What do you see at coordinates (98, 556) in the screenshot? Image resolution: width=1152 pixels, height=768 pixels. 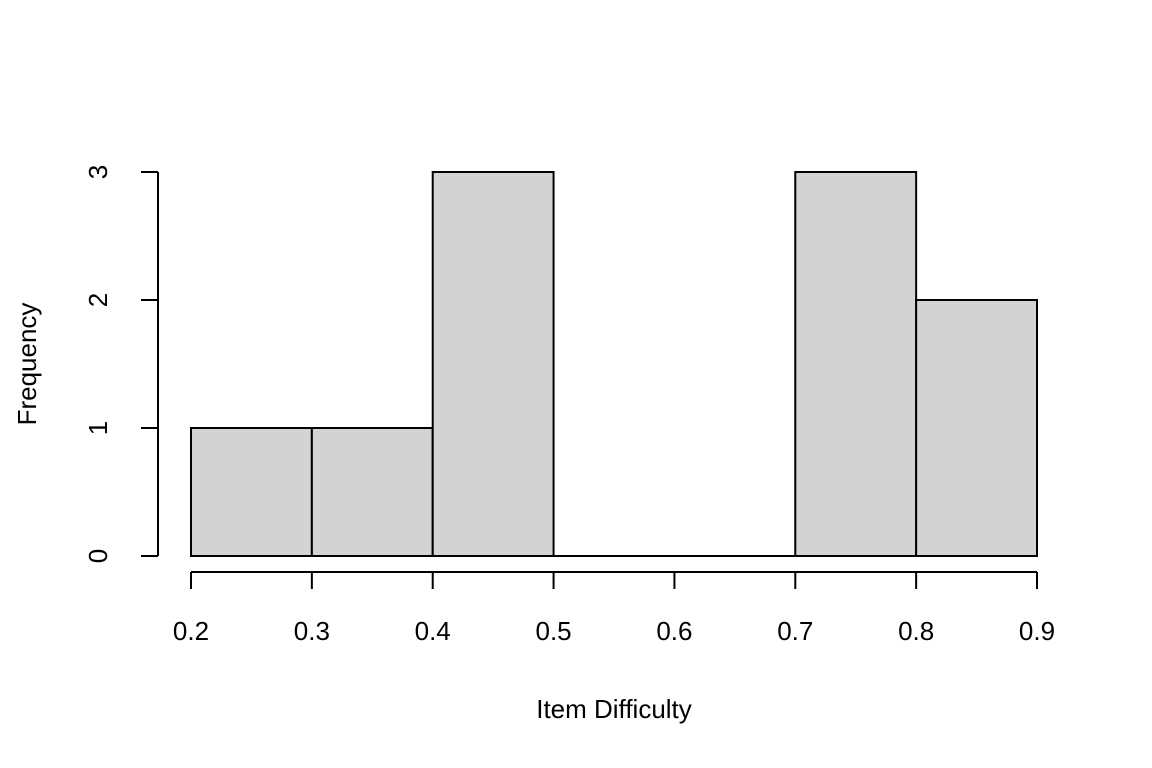 I see `y-tick-label: 0` at bounding box center [98, 556].